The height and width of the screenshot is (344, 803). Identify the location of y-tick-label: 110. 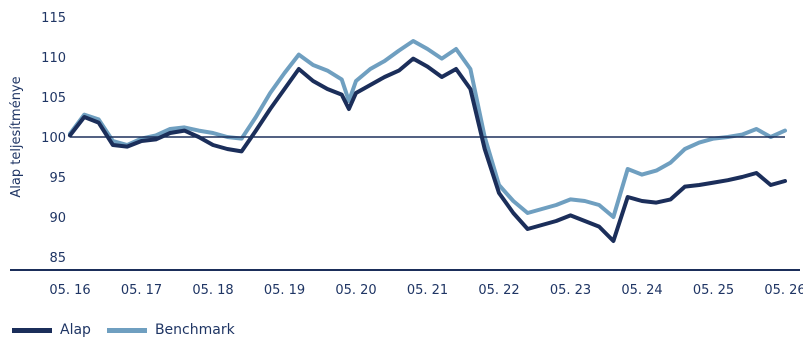
(53, 58).